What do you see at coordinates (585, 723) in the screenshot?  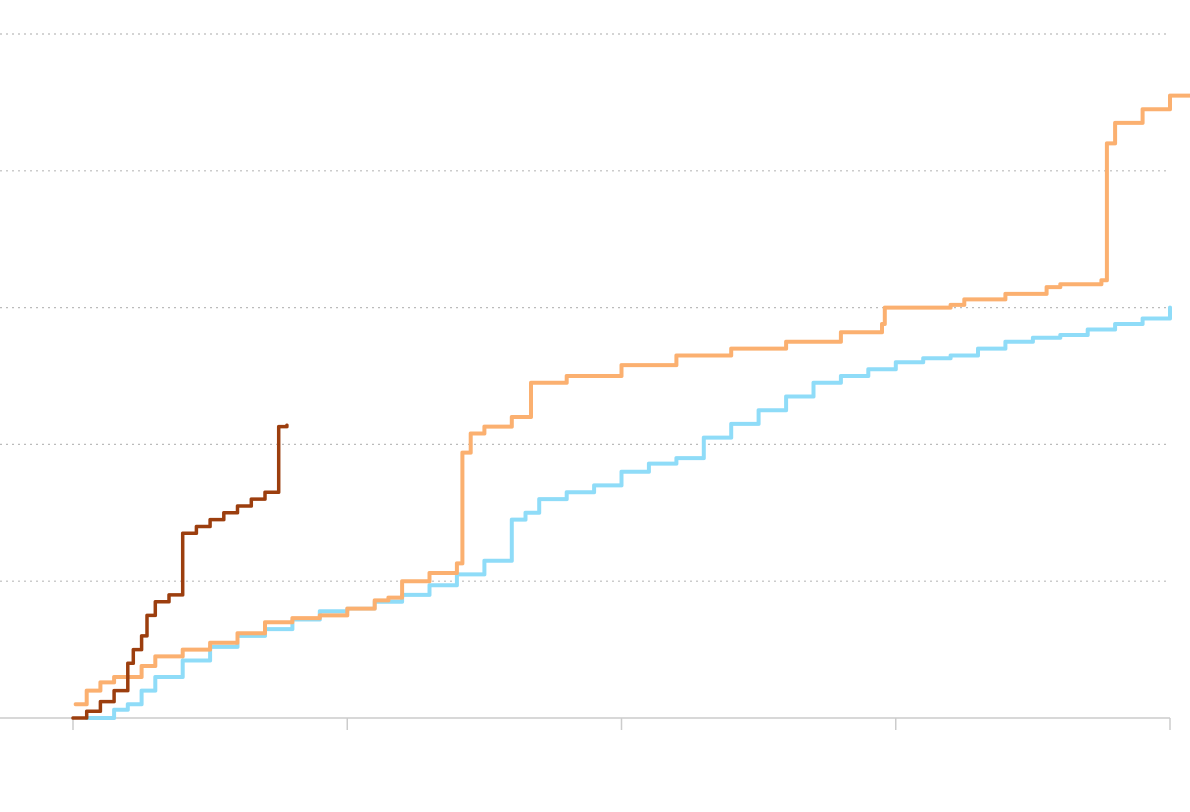 I see `x-axis` at bounding box center [585, 723].